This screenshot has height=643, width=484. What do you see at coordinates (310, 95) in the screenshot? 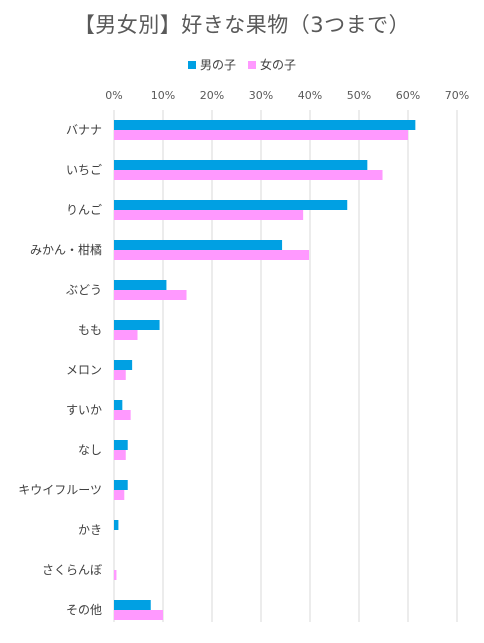
I see `x-tick-label: 40%` at bounding box center [310, 95].